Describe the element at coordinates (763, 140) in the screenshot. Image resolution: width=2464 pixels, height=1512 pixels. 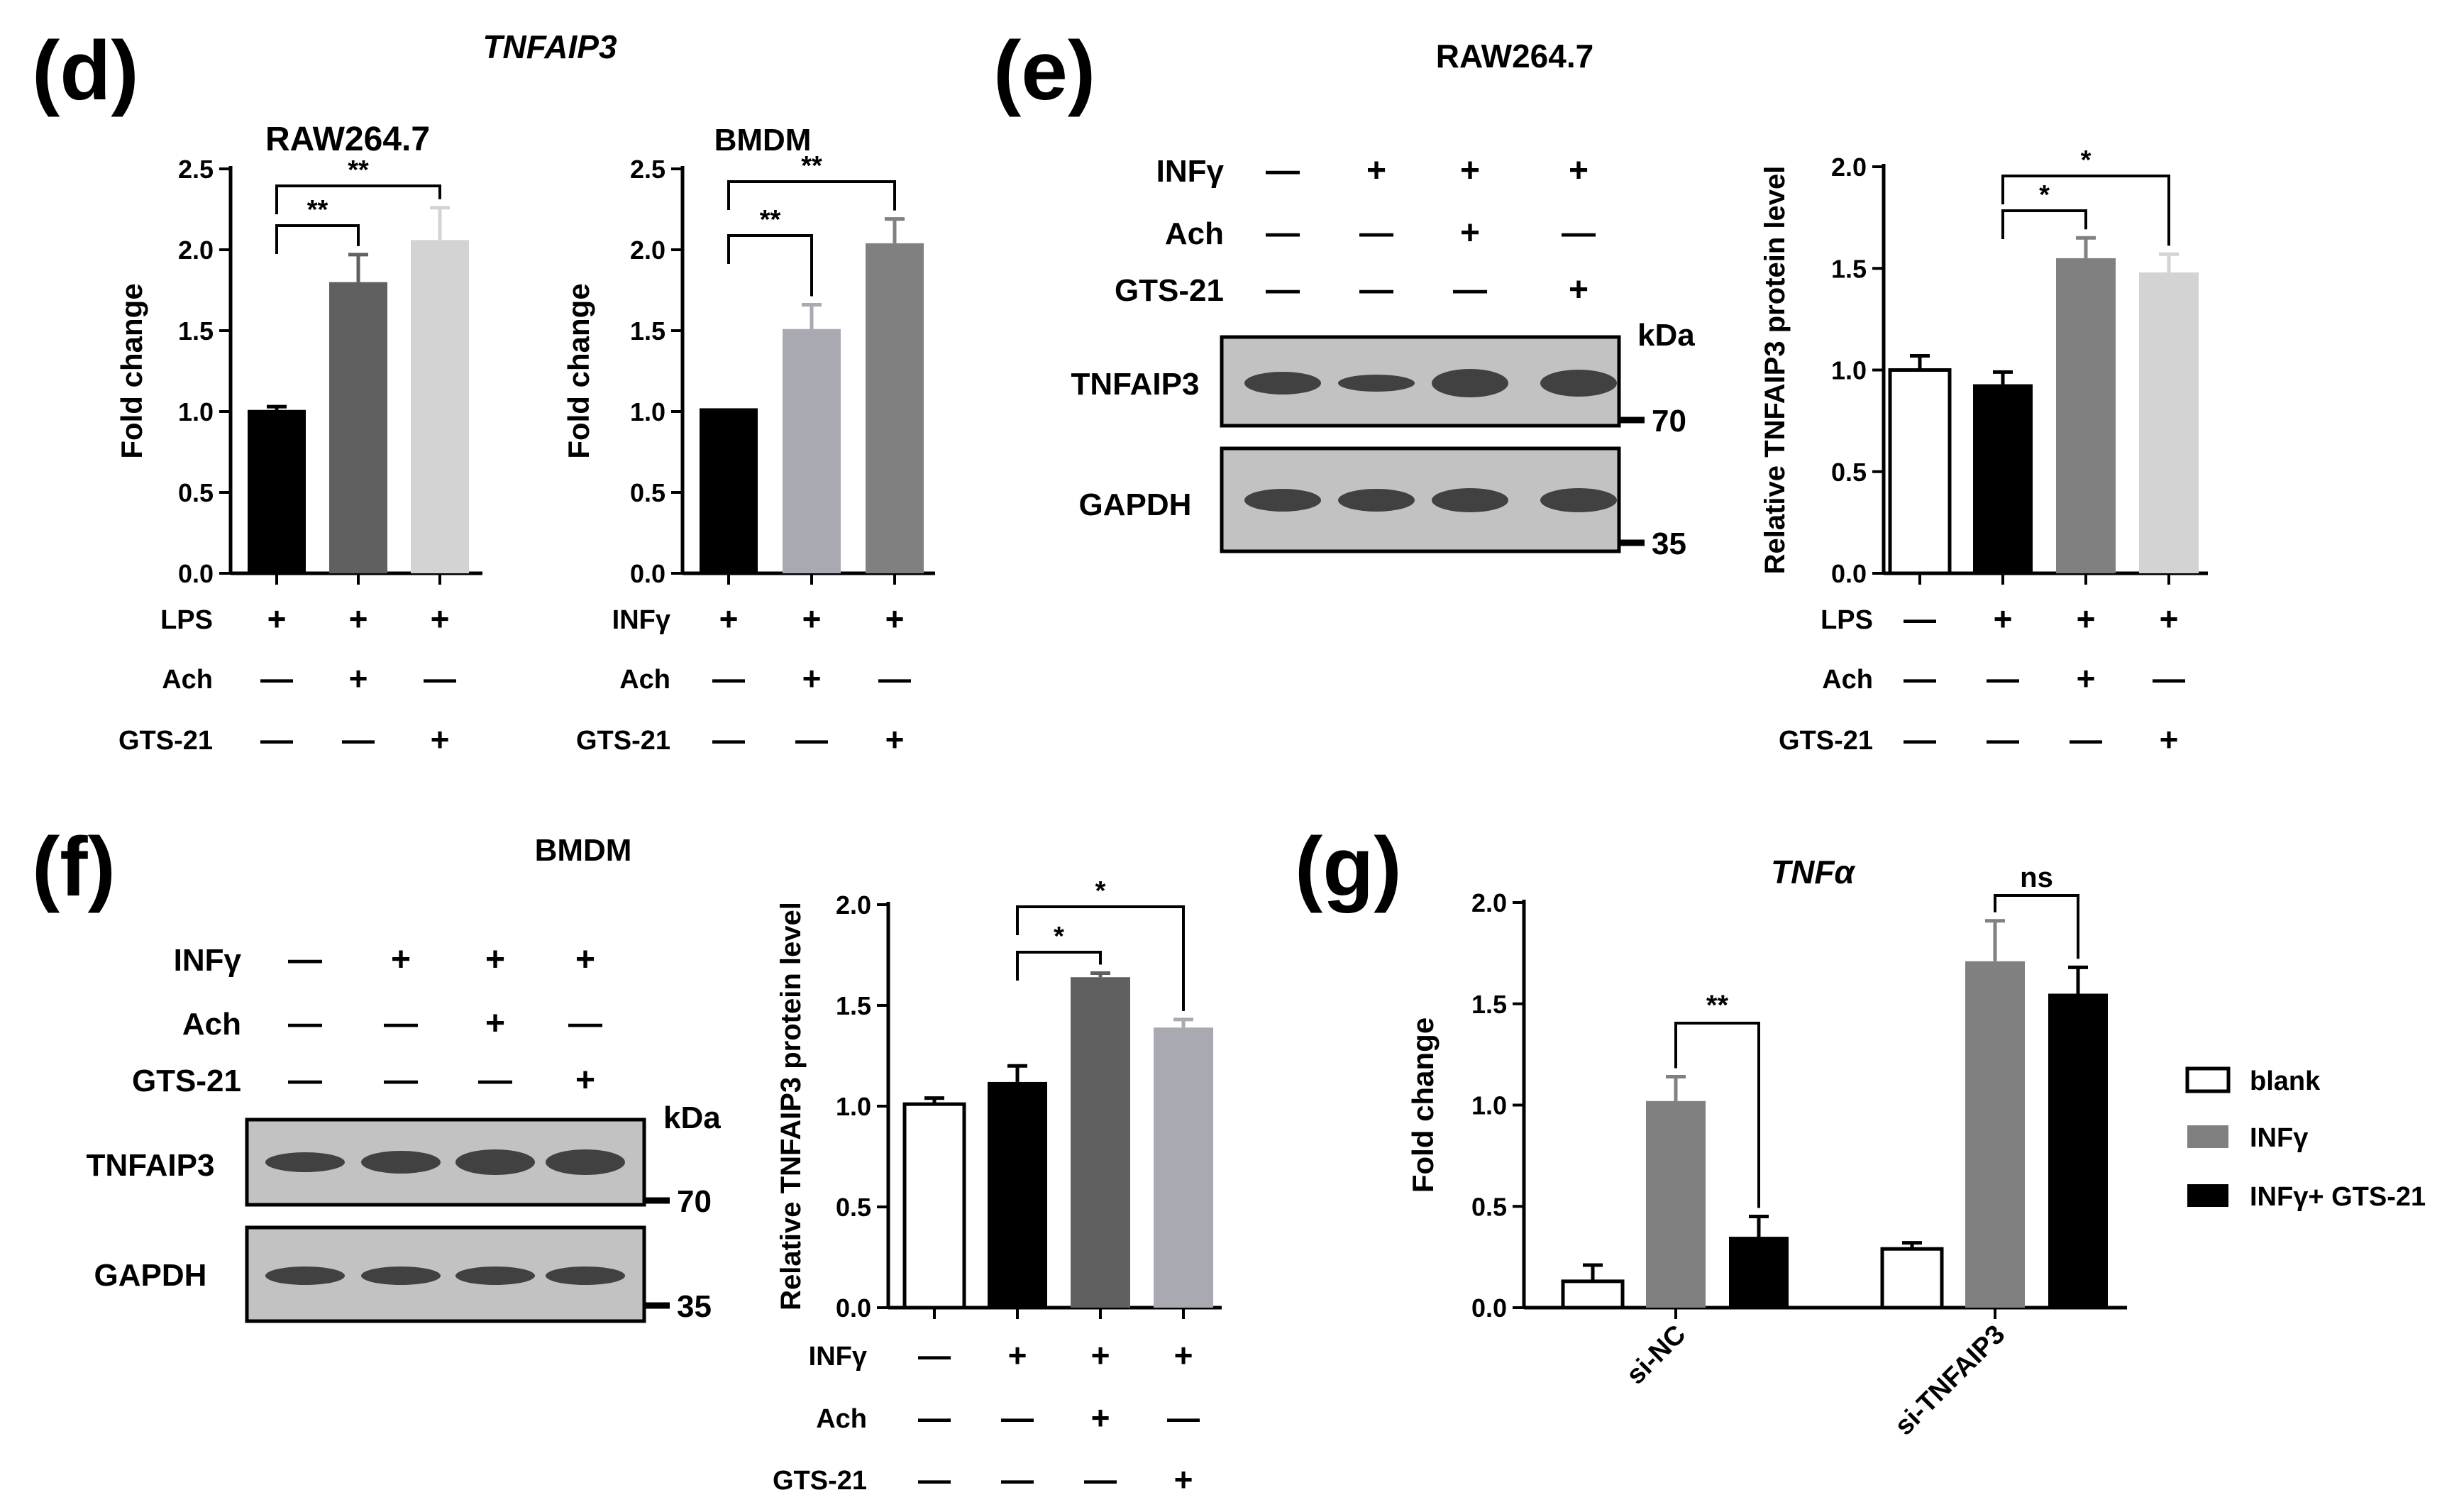
I see `chart-d2-title: BMDM` at that location.